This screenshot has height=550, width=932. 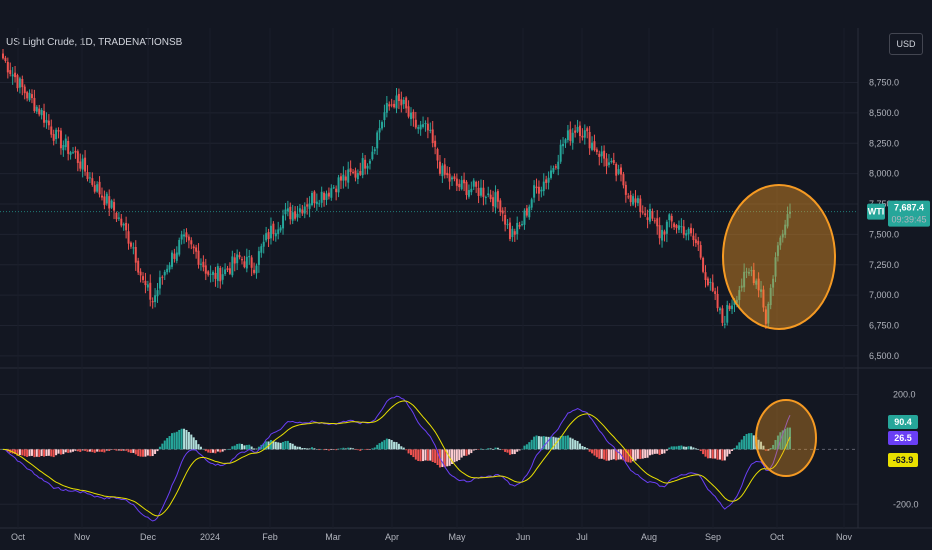 I want to click on x-tick-label: 2024, so click(x=210, y=537).